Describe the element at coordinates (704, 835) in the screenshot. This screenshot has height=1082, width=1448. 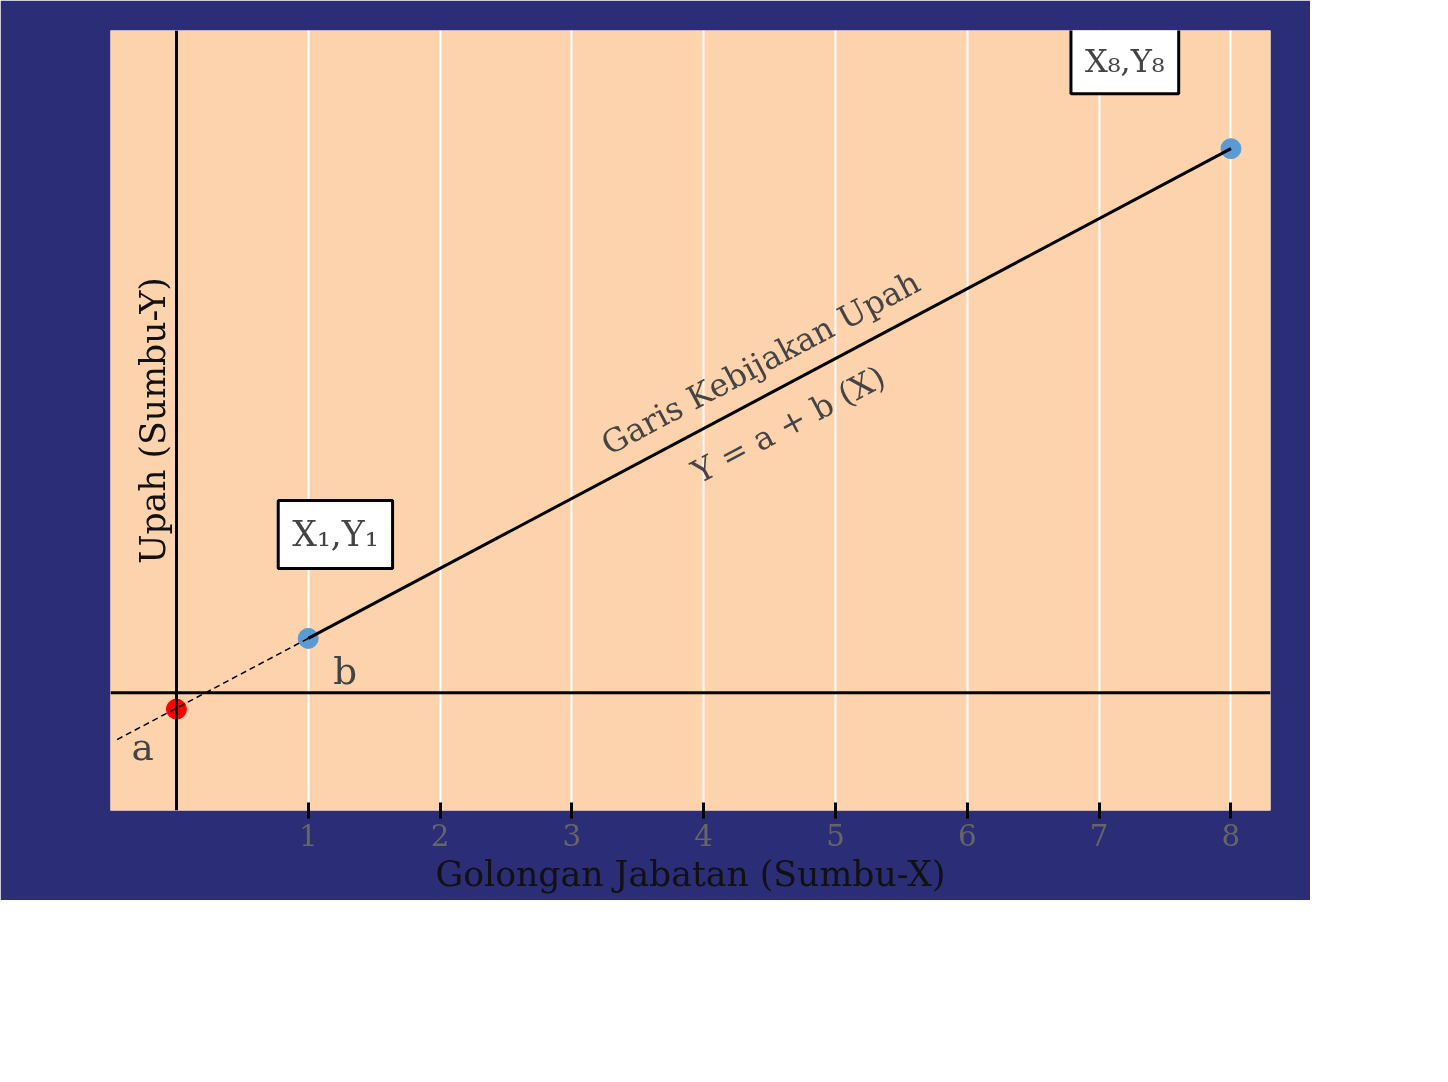
I see `x-tick-label: 4` at that location.